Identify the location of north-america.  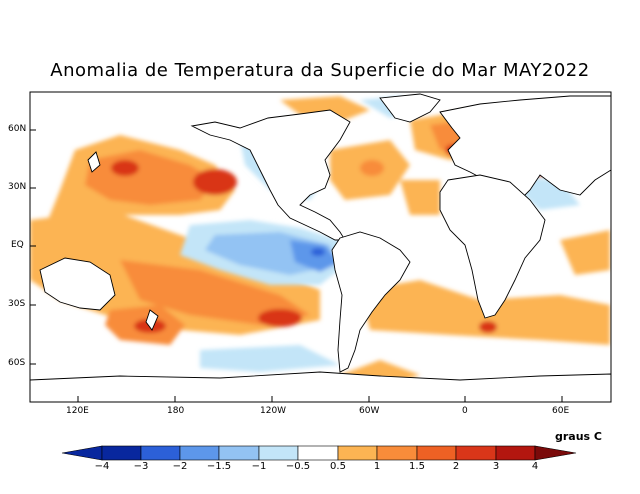
(270, 175).